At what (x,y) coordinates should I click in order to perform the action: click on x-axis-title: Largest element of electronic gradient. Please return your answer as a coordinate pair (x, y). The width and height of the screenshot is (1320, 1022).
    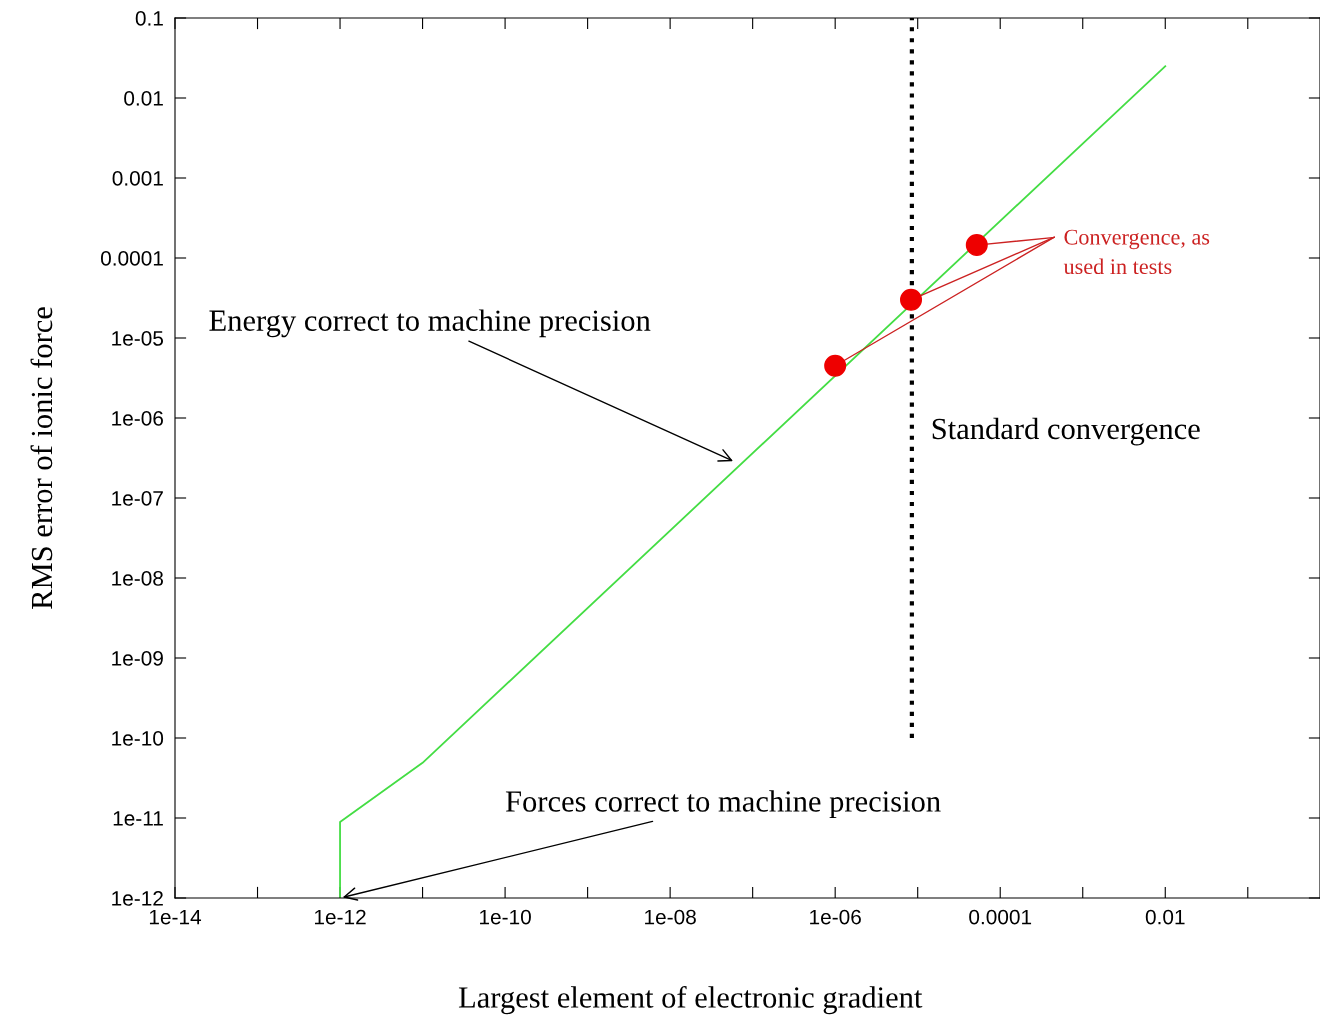
    Looking at the image, I should click on (690, 1000).